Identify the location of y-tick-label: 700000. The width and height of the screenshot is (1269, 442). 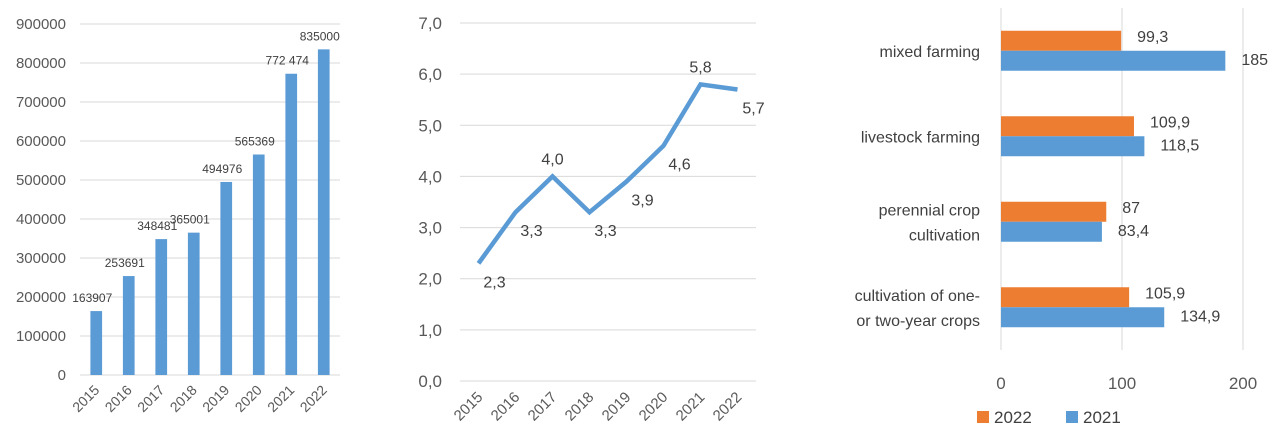
(41, 102).